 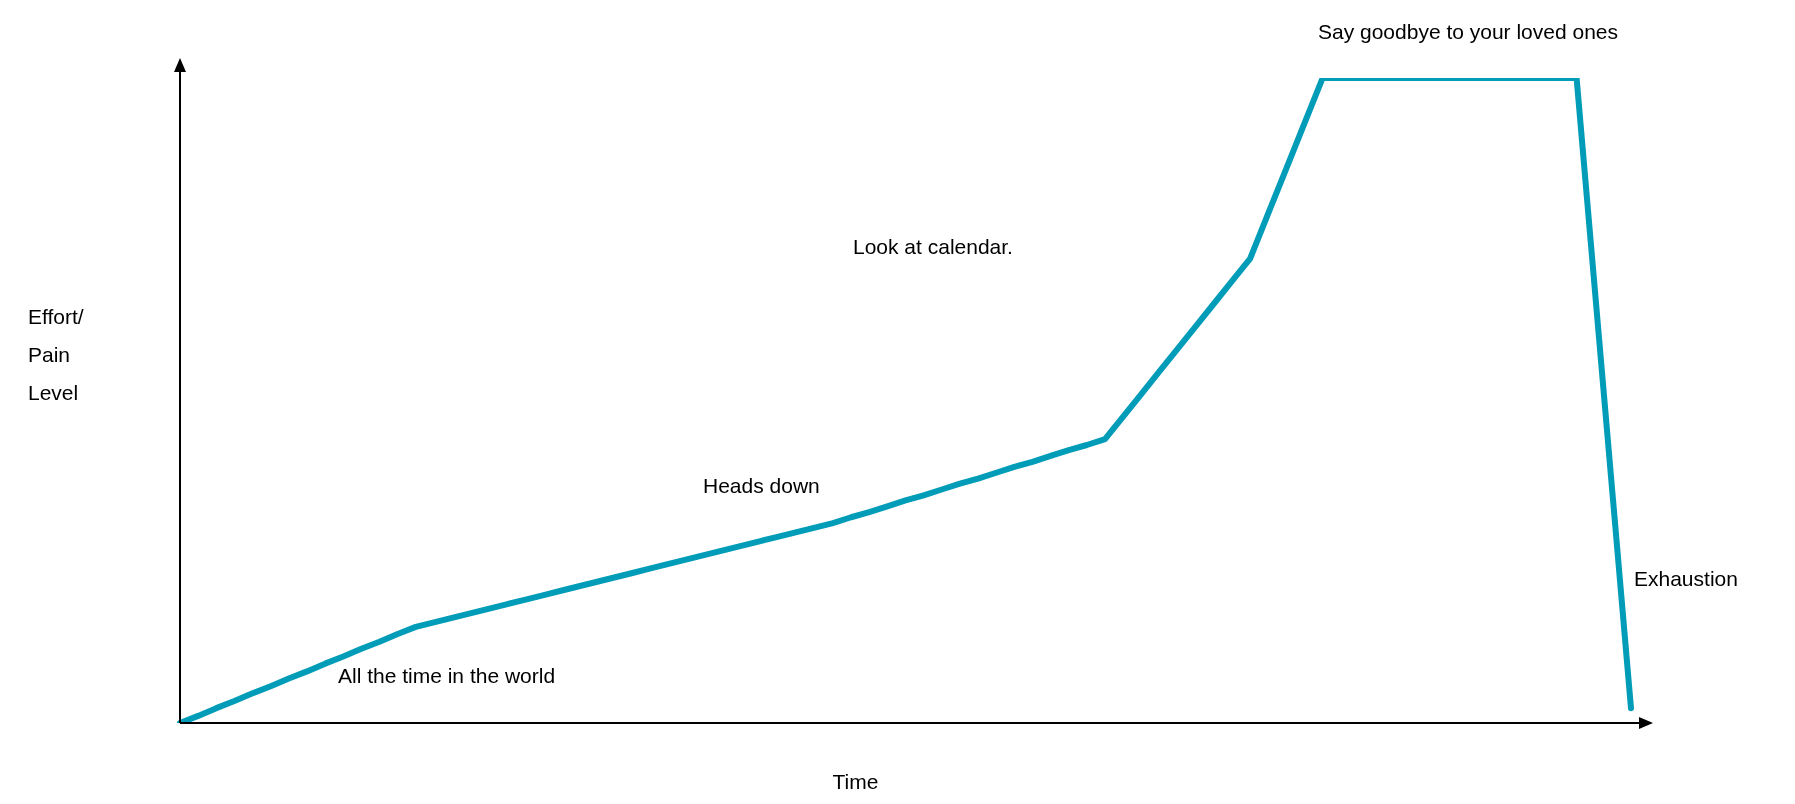 What do you see at coordinates (1686, 578) in the screenshot?
I see `annotation: Exhaustion` at bounding box center [1686, 578].